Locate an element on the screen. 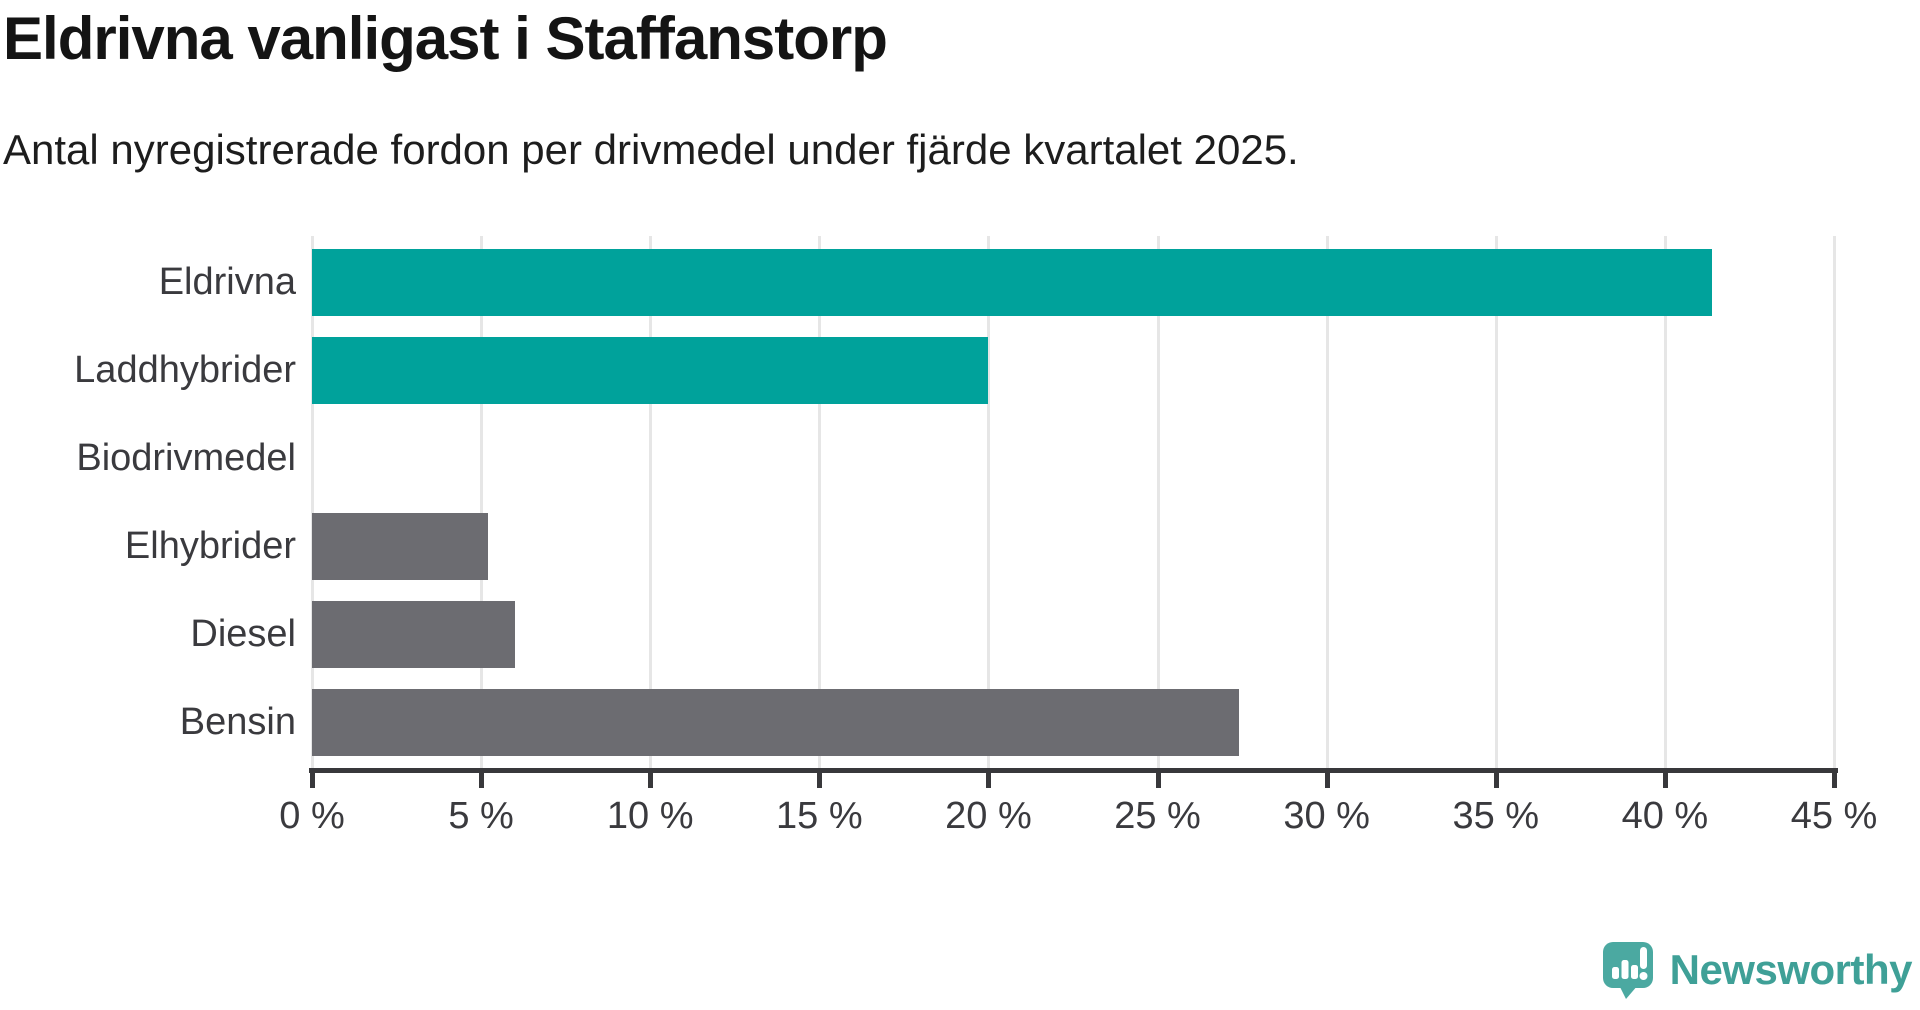 The image size is (1920, 1010). x-tick-label-0: 0 % is located at coordinates (312, 816).